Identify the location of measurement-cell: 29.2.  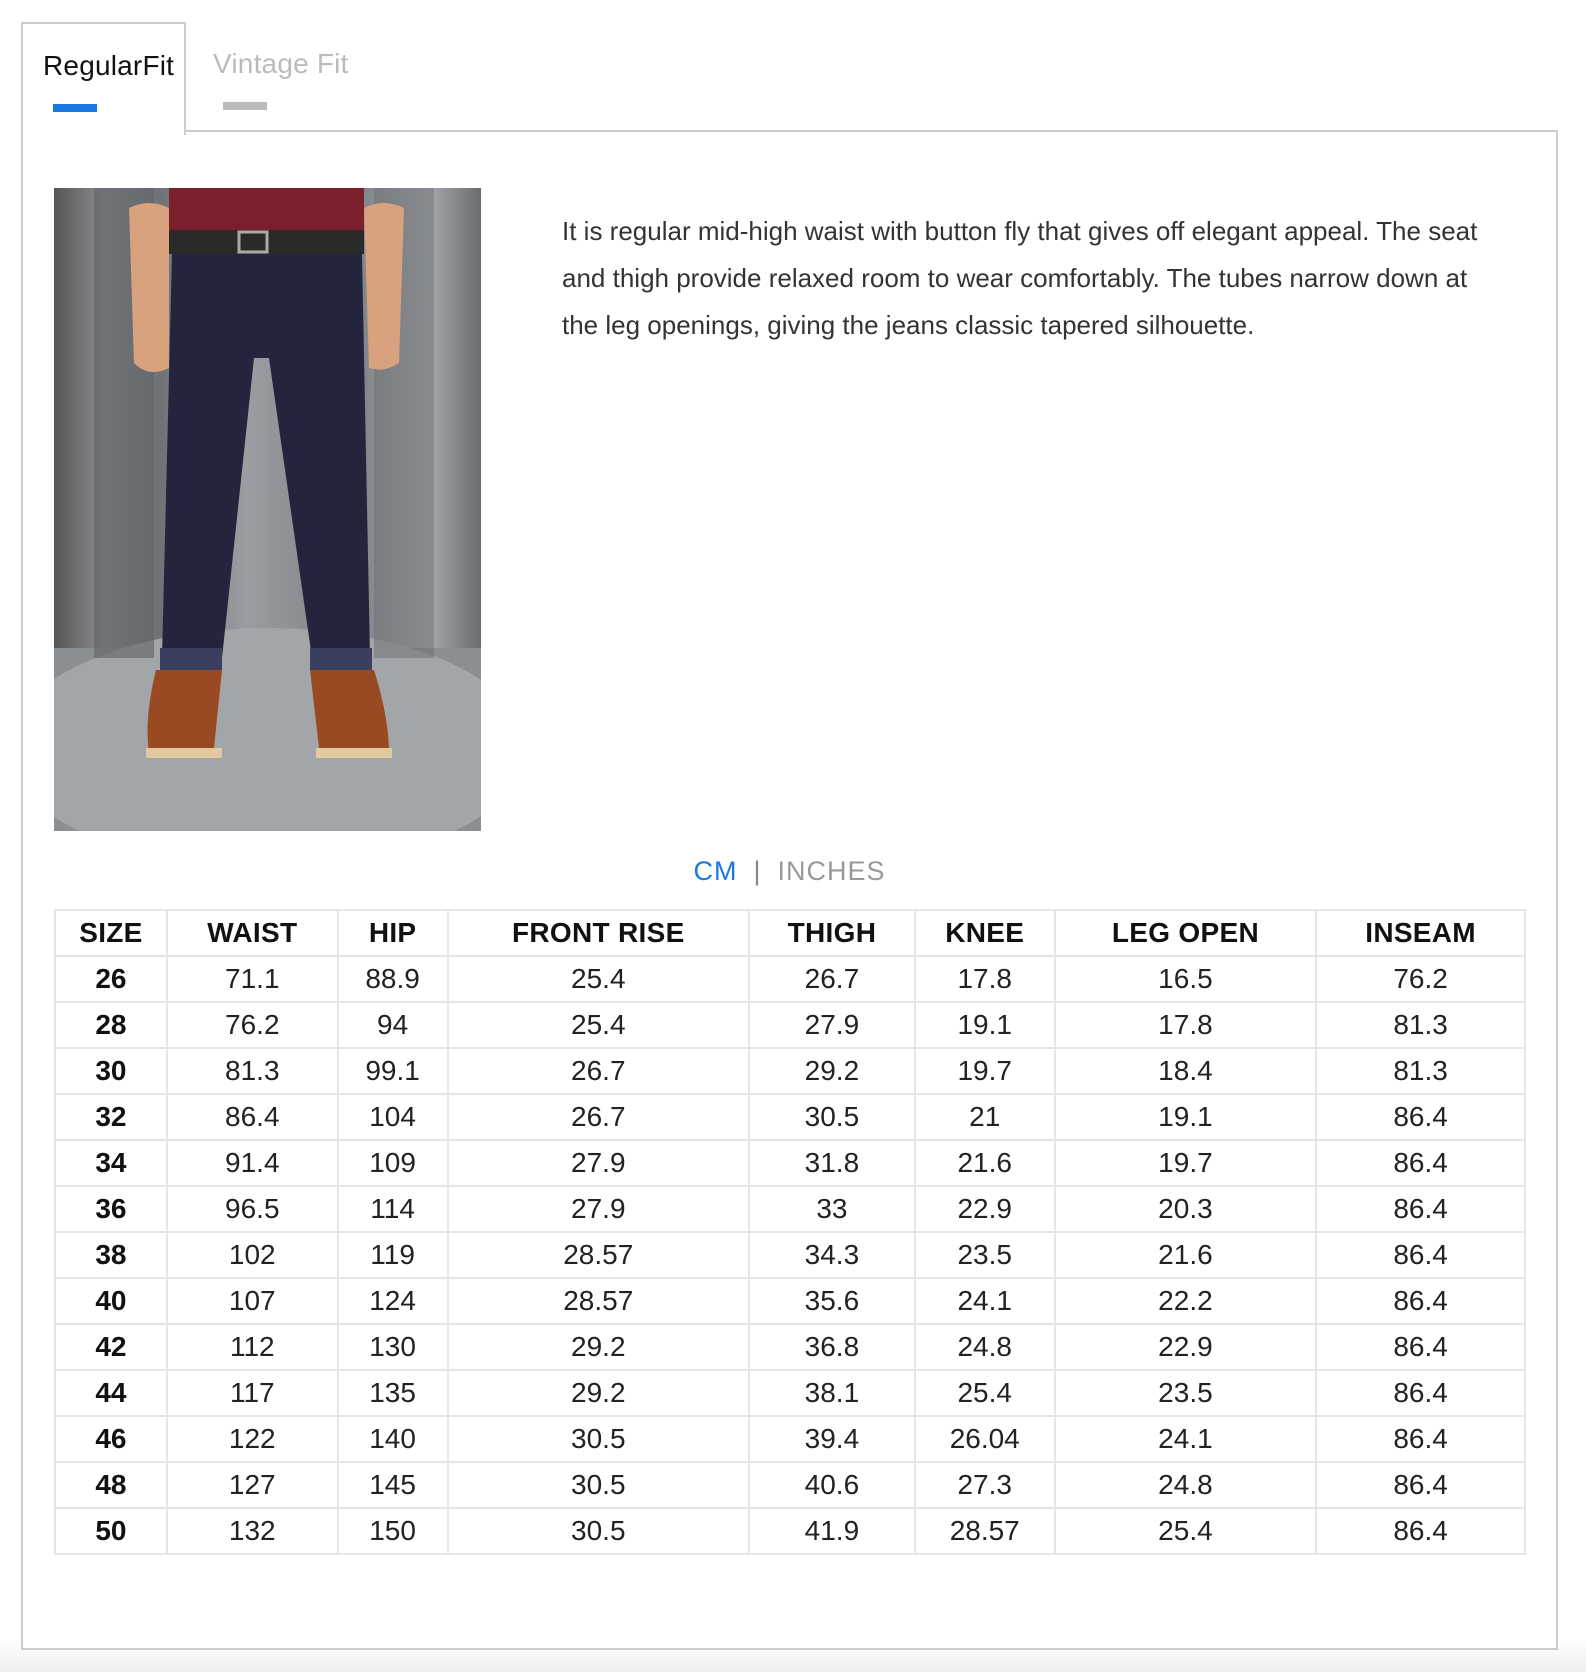
(832, 1071).